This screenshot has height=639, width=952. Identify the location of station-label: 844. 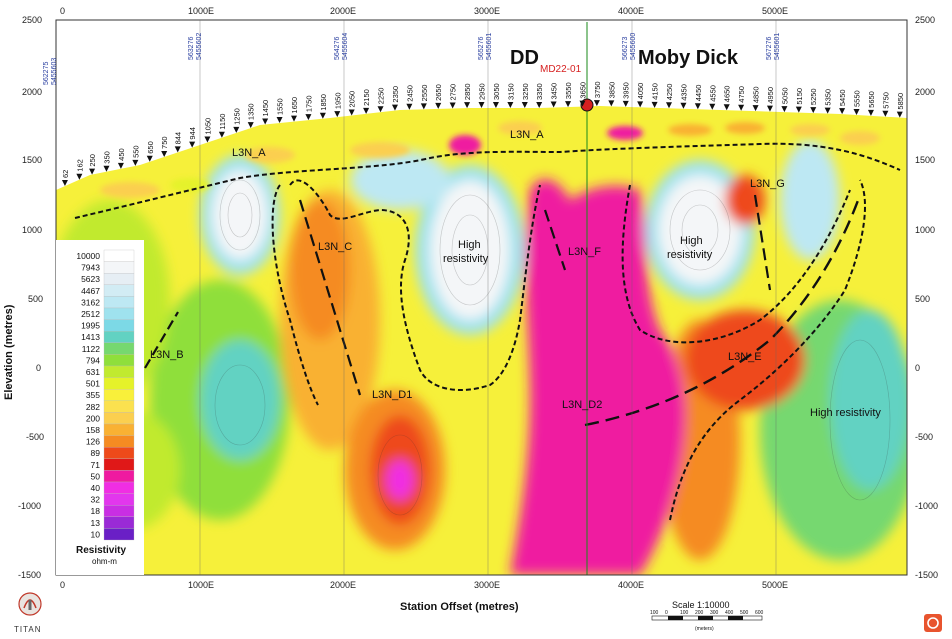
(178, 138).